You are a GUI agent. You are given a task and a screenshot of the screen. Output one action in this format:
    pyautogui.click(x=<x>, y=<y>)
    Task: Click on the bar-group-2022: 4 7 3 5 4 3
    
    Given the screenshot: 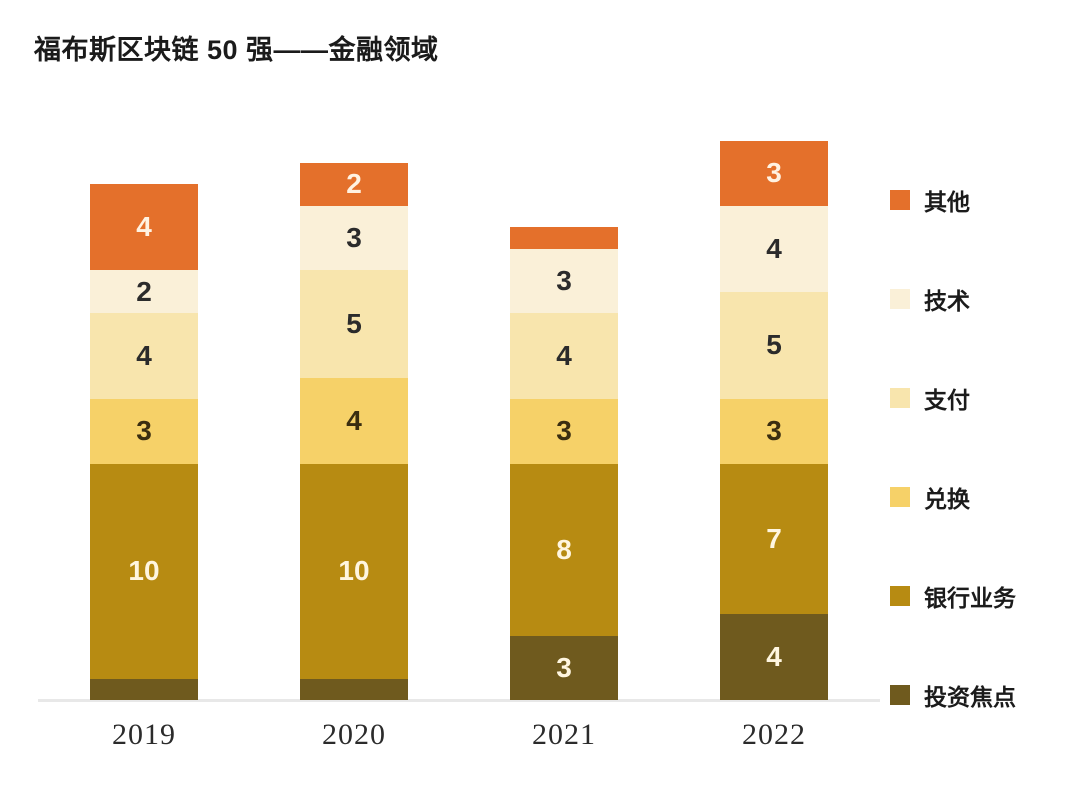 What is the action you would take?
    pyautogui.click(x=774, y=420)
    